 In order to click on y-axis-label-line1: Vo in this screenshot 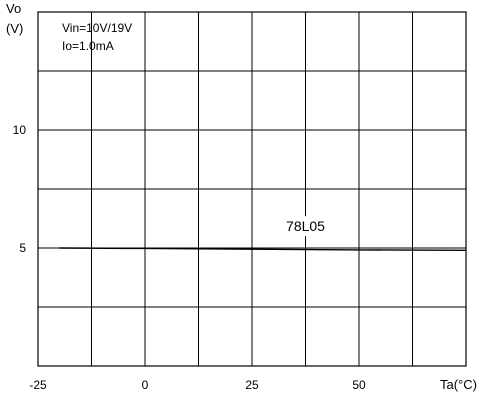, I will do `click(13, 8)`.